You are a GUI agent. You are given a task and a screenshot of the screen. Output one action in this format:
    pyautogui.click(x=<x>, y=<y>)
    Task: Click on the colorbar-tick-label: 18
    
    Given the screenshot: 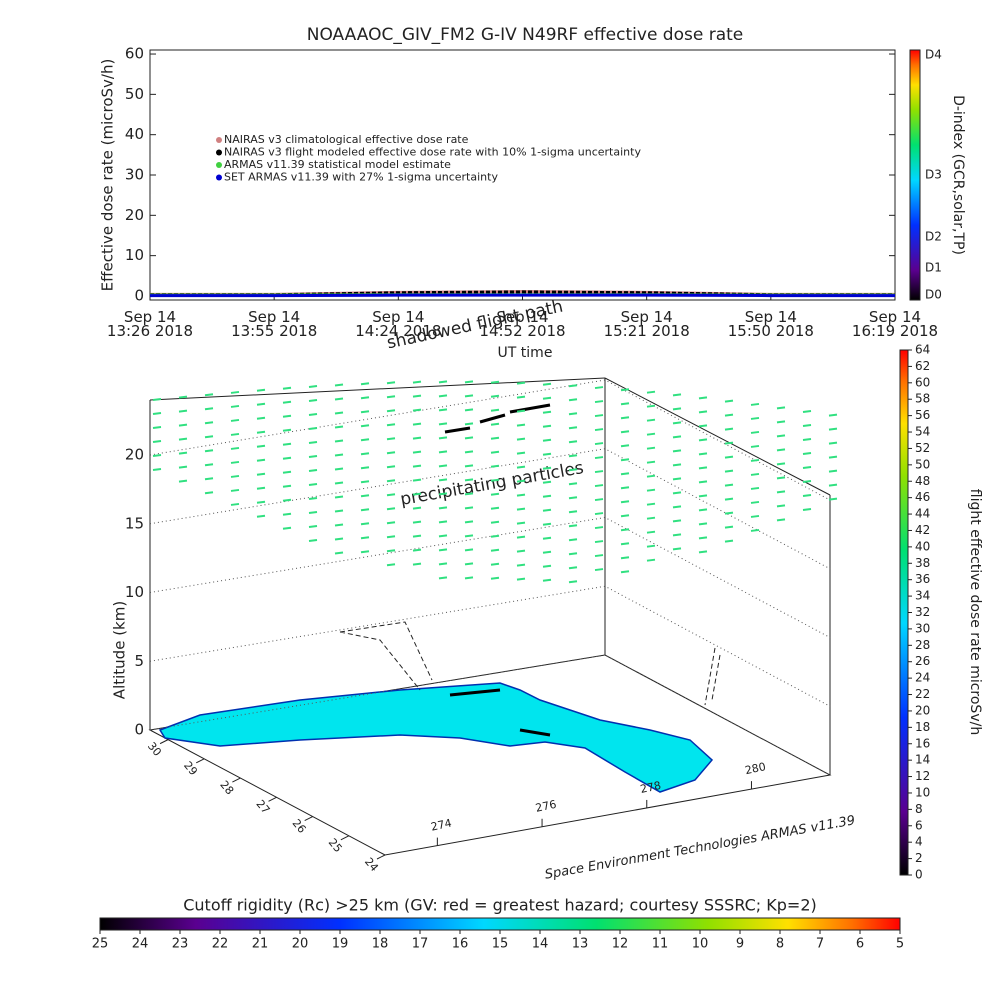 What is the action you would take?
    pyautogui.click(x=380, y=944)
    